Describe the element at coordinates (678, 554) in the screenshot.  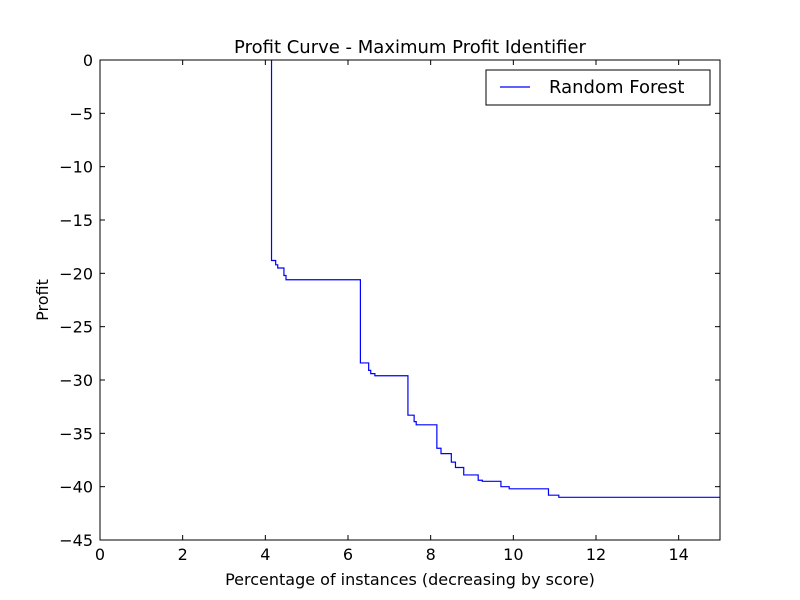
I see `x-tick-label: 14` at that location.